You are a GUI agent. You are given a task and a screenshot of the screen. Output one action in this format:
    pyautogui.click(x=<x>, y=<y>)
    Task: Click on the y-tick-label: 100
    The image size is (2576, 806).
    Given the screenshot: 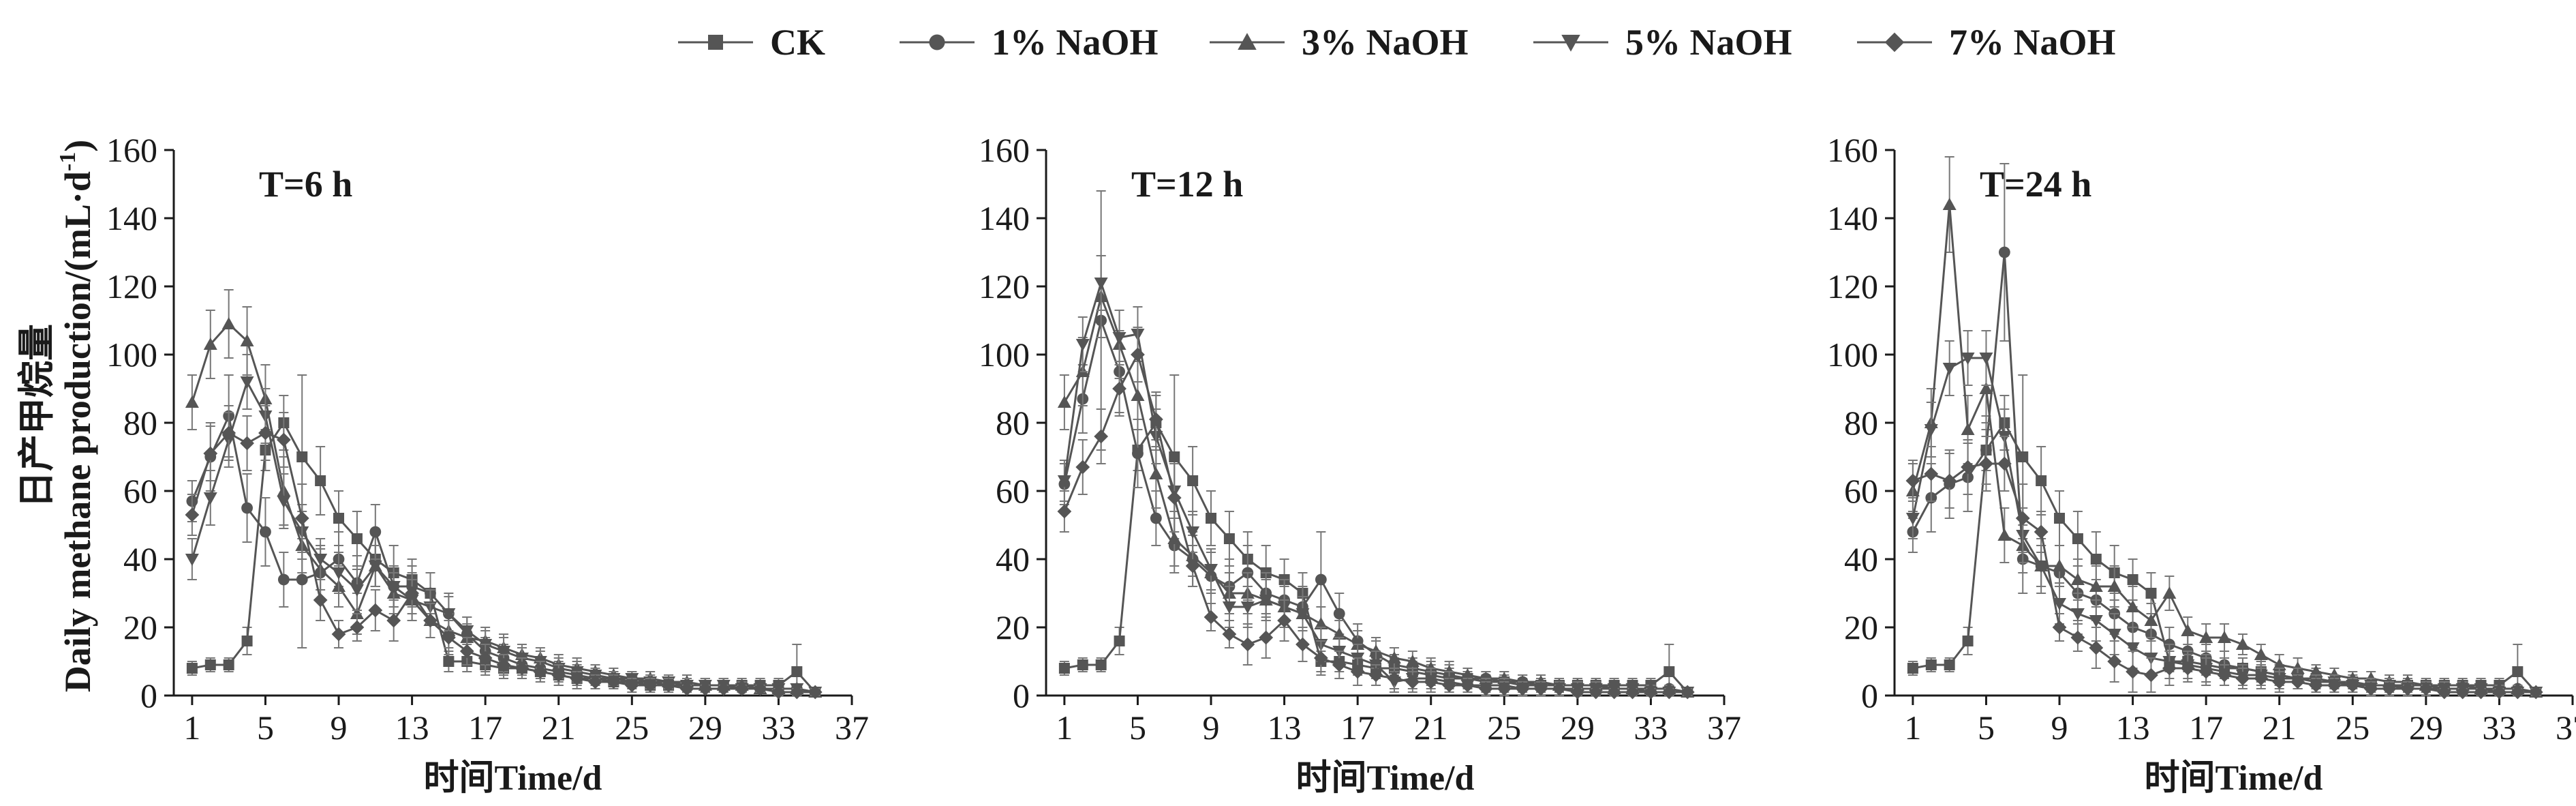 What is the action you would take?
    pyautogui.click(x=1005, y=354)
    